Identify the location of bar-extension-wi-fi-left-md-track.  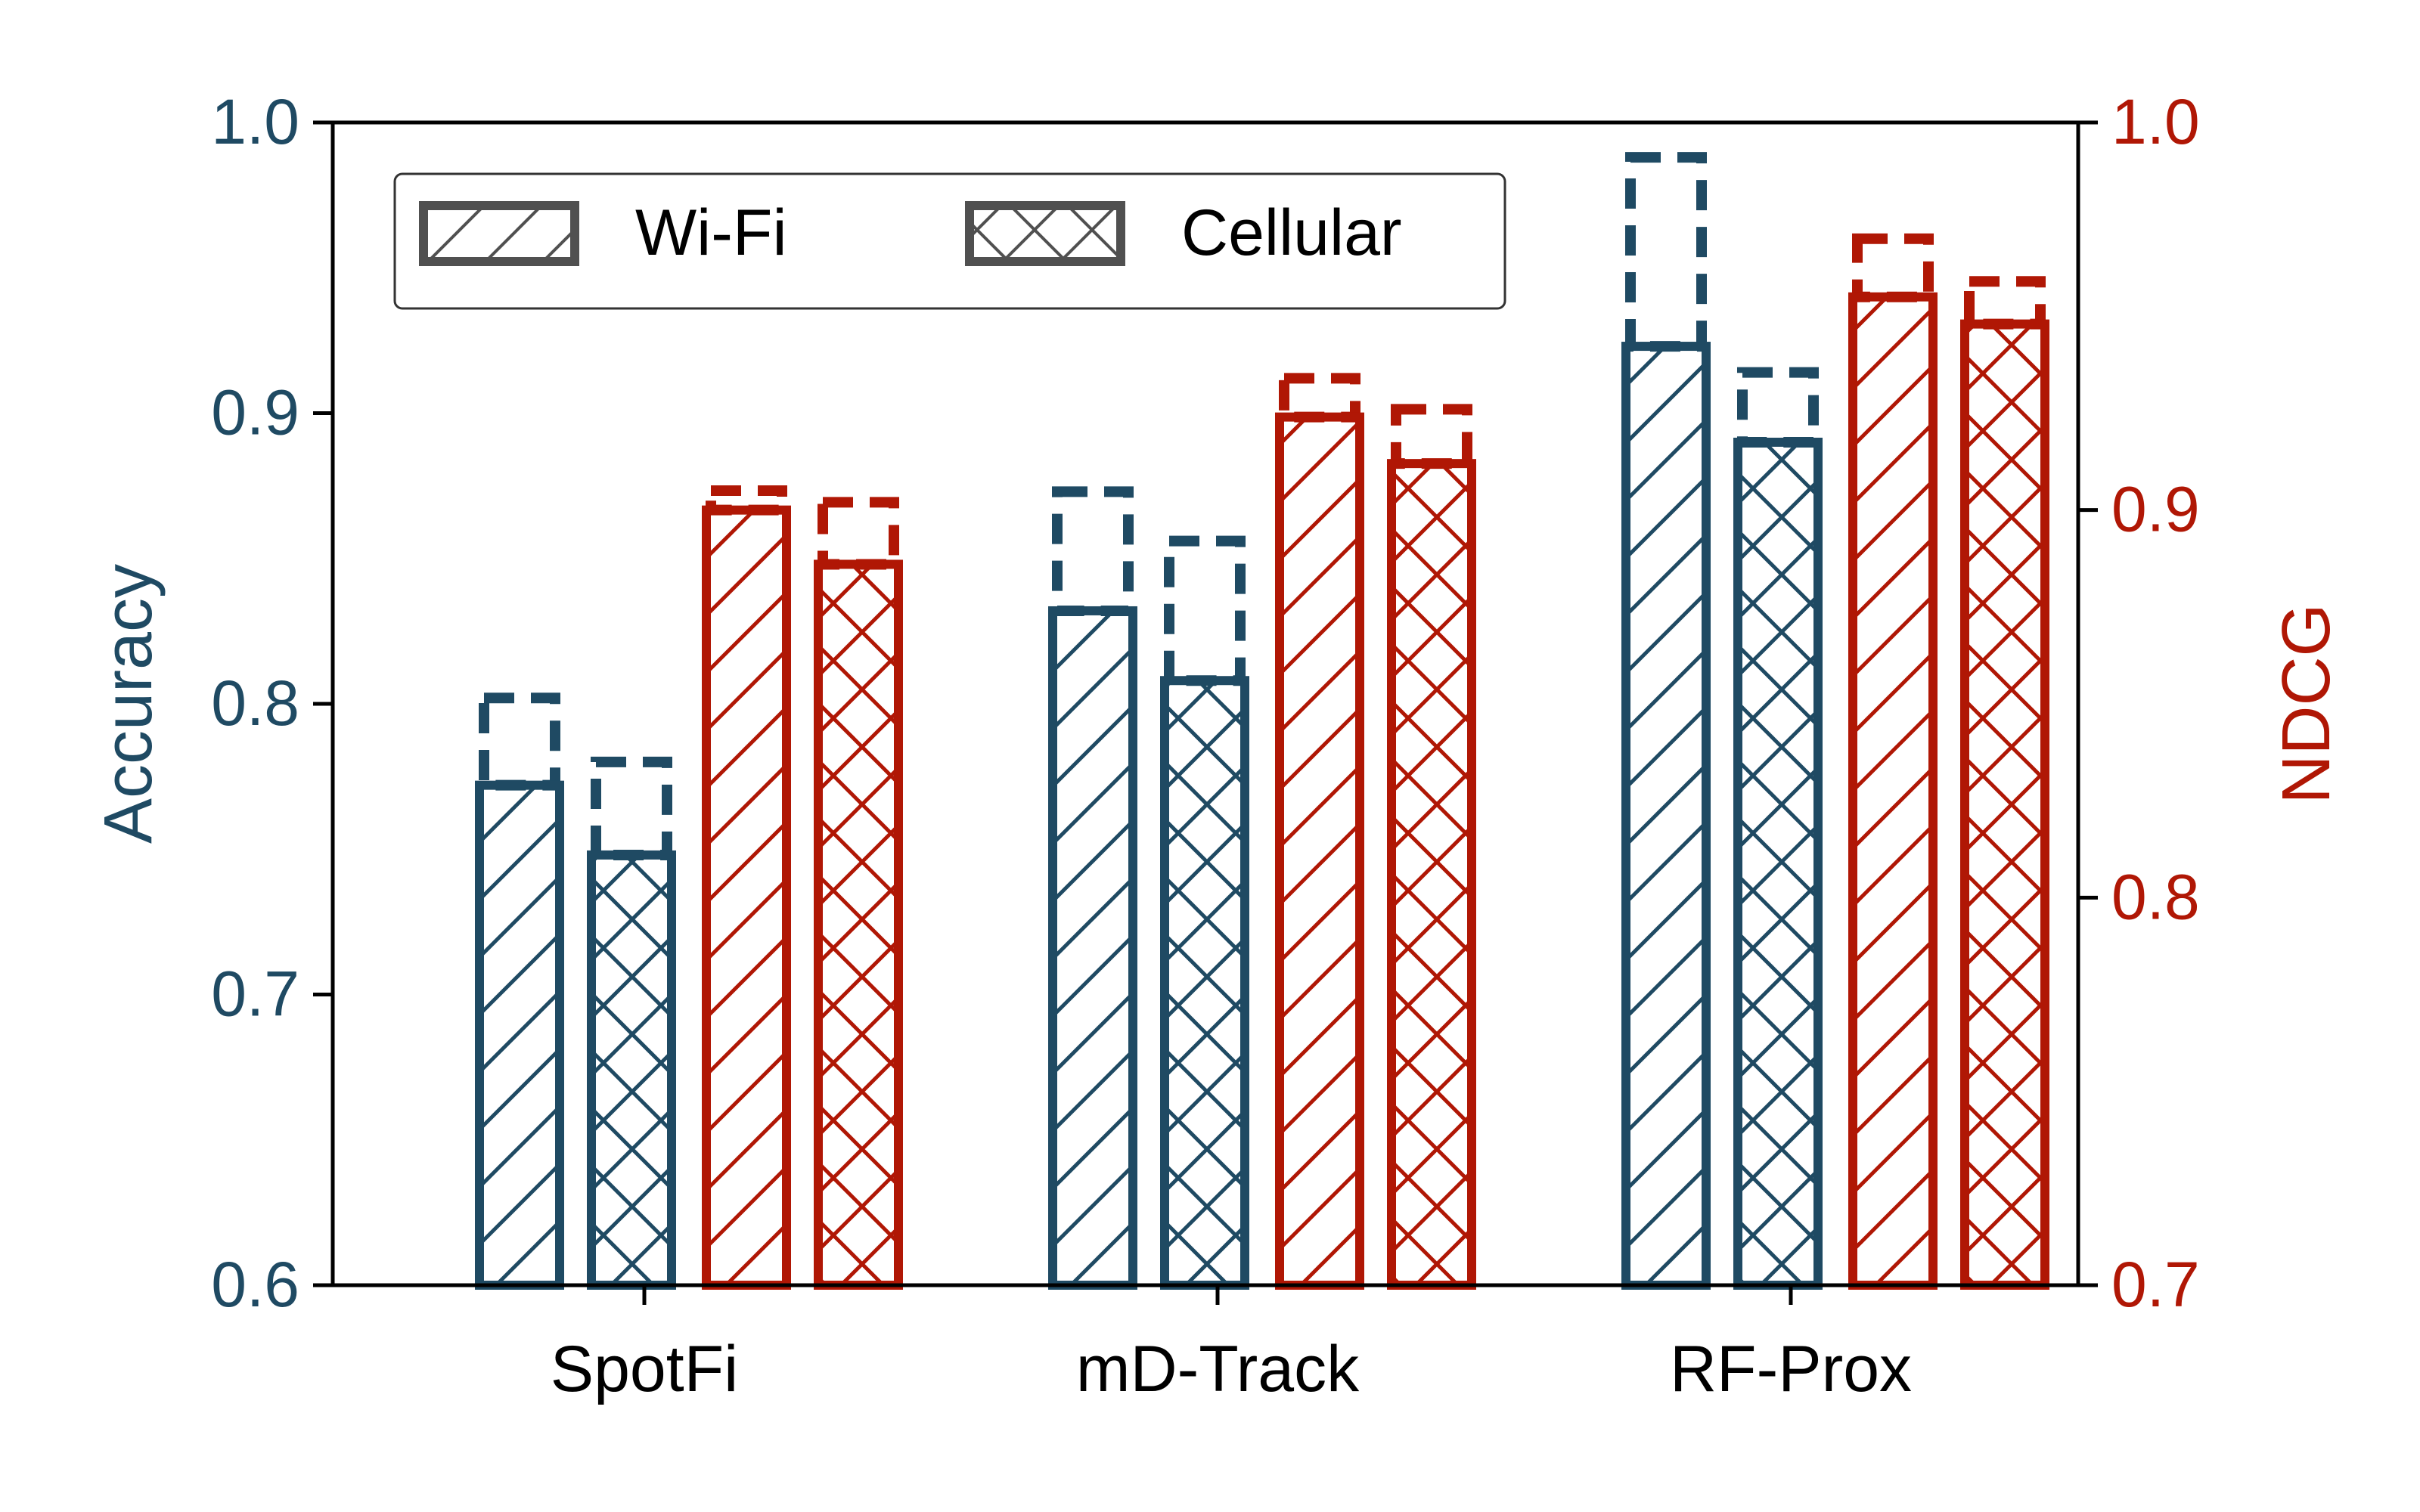
(1093, 551).